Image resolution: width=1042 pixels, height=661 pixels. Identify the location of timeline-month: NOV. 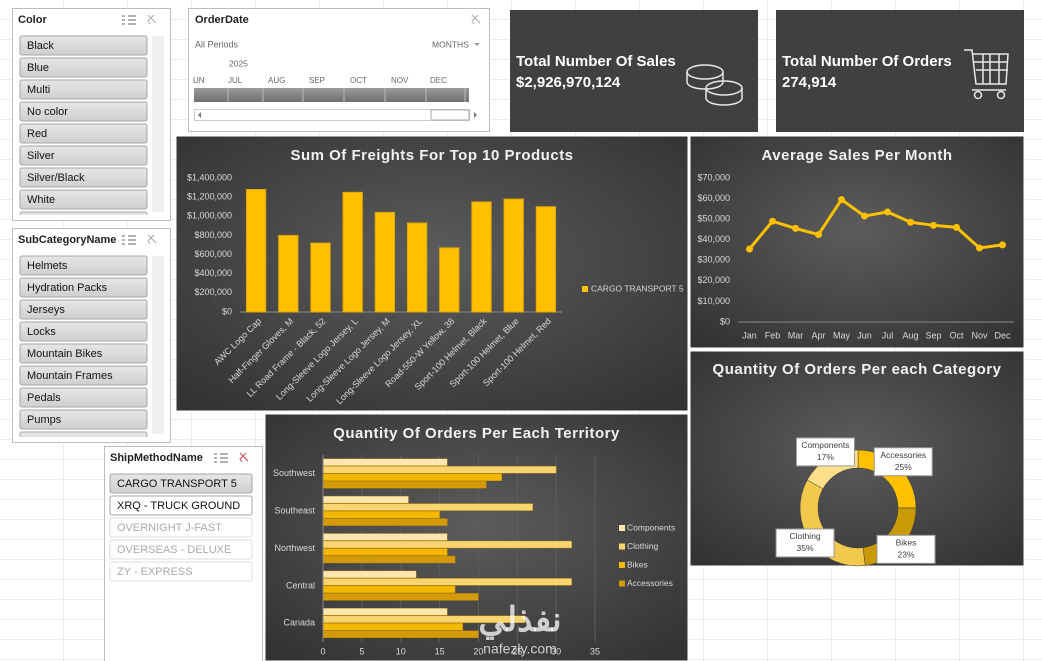
(400, 80).